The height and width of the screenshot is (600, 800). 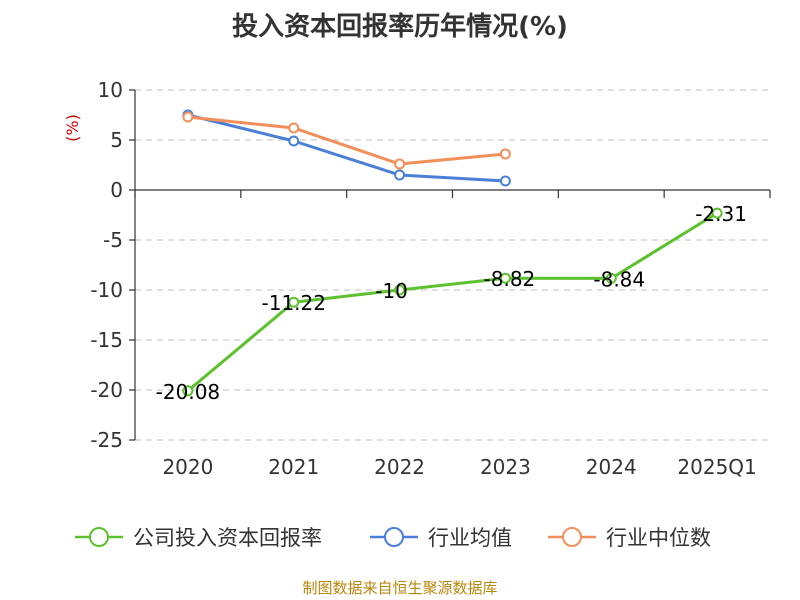 What do you see at coordinates (391, 291) in the screenshot?
I see `data-label: -10` at bounding box center [391, 291].